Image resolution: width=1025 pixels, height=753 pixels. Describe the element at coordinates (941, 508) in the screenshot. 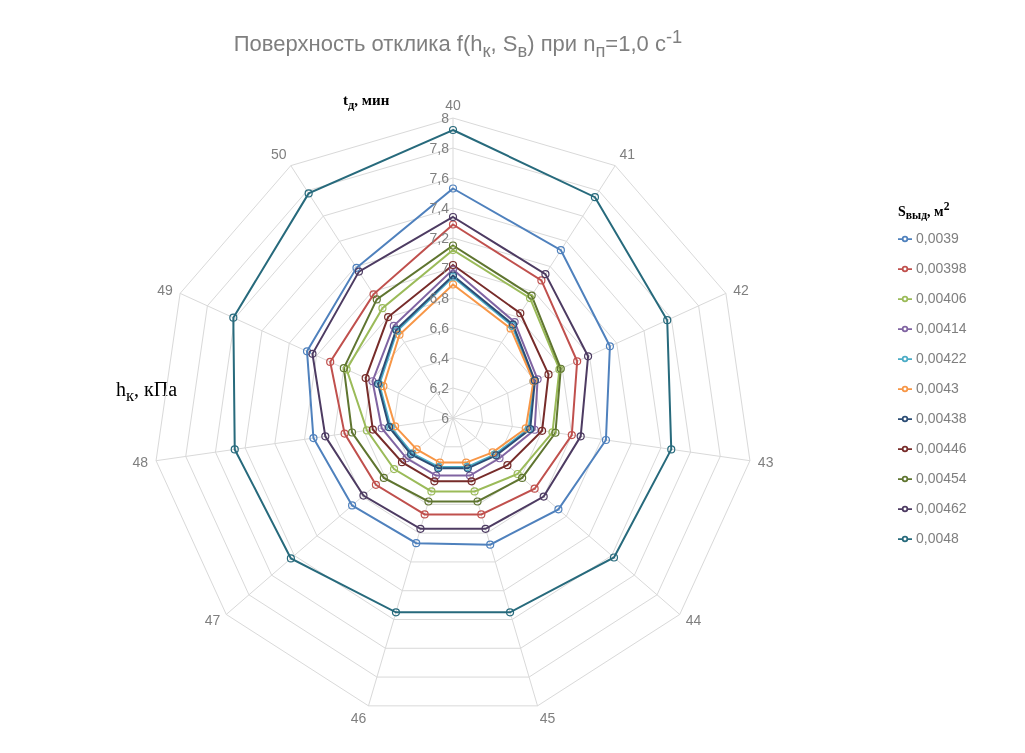

I see `legend-label: 0,00462` at that location.